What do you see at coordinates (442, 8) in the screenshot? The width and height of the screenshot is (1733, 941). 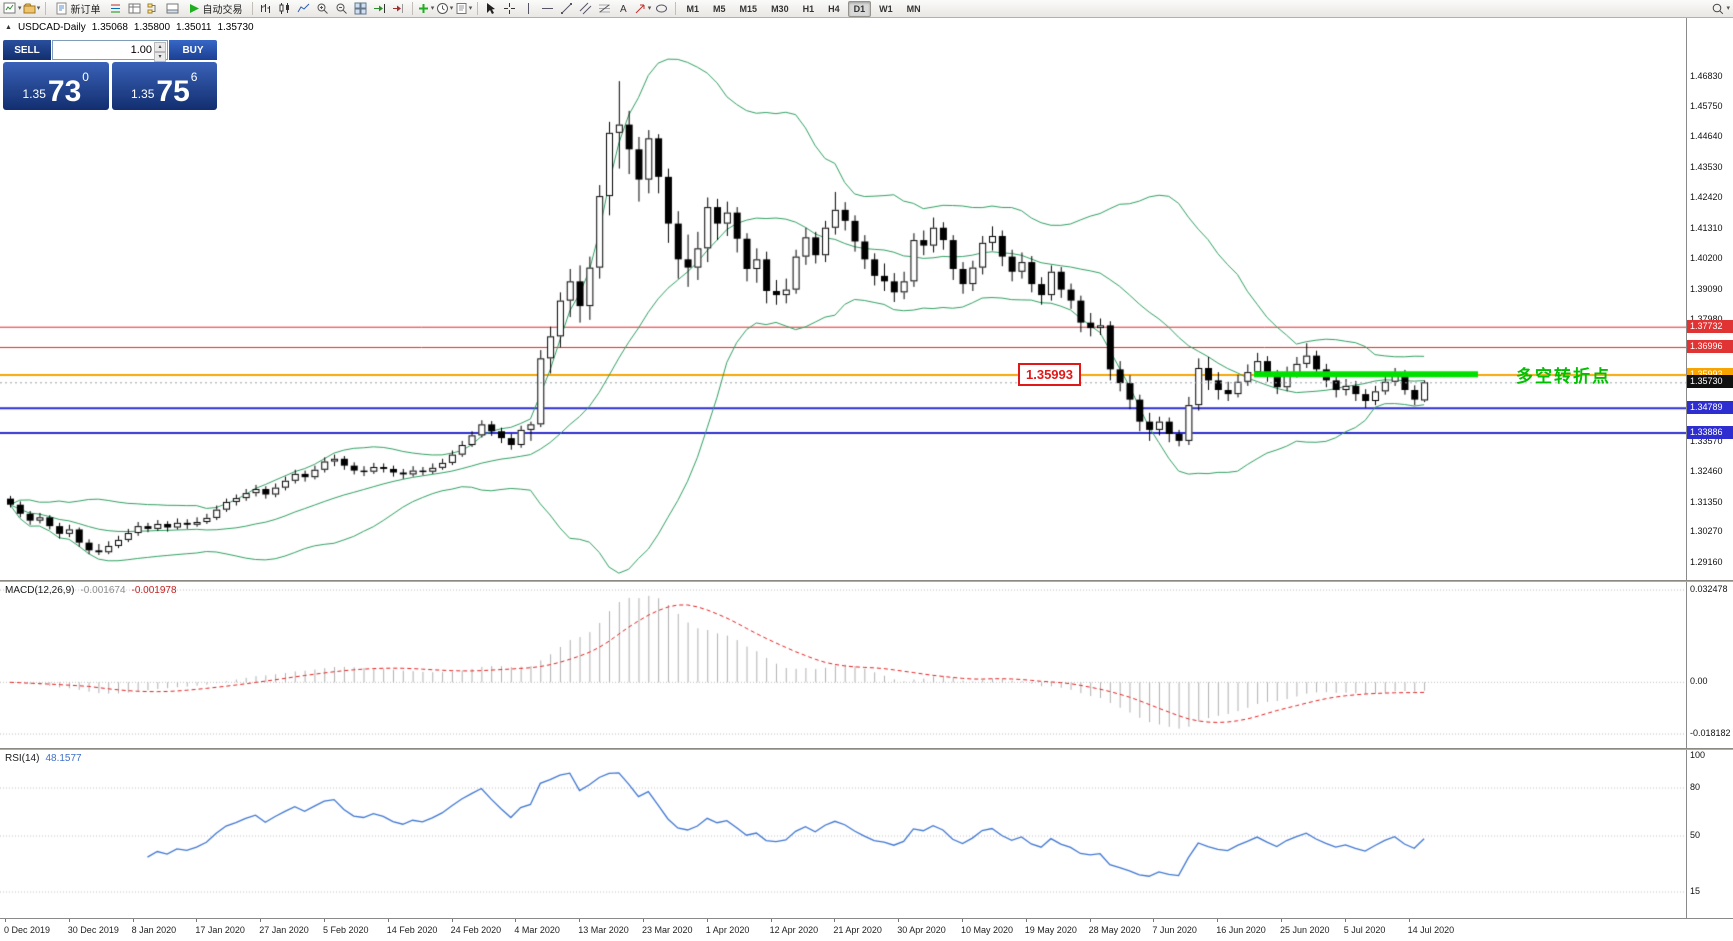 I see `periods-clock-icon` at bounding box center [442, 8].